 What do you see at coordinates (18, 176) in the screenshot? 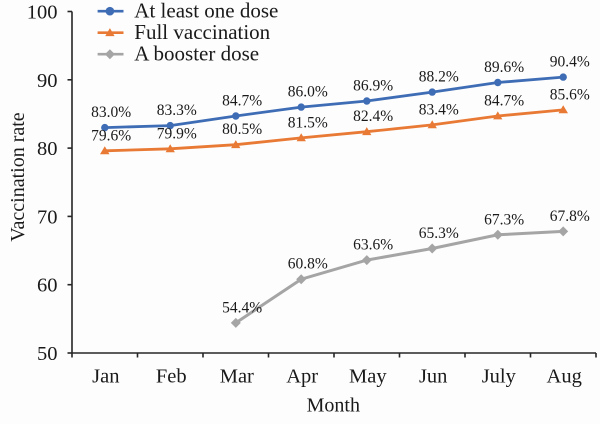
I see `svg-text: Vaccination rate` at bounding box center [18, 176].